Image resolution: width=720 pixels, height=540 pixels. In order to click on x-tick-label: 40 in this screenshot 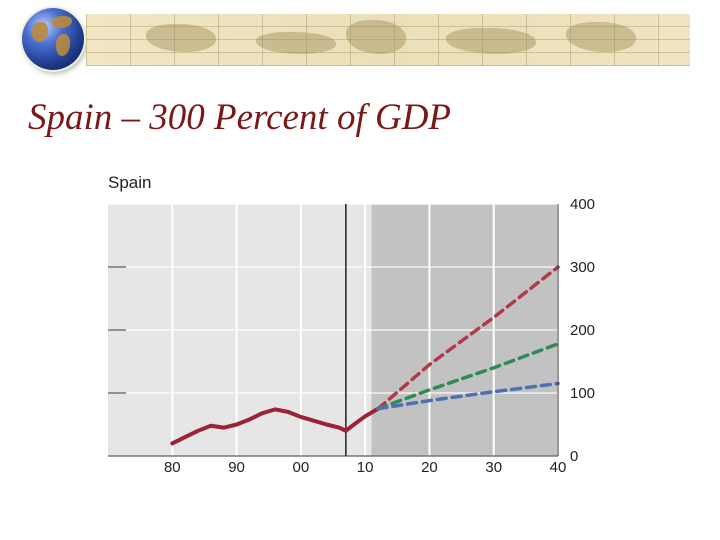, I will do `click(558, 467)`.